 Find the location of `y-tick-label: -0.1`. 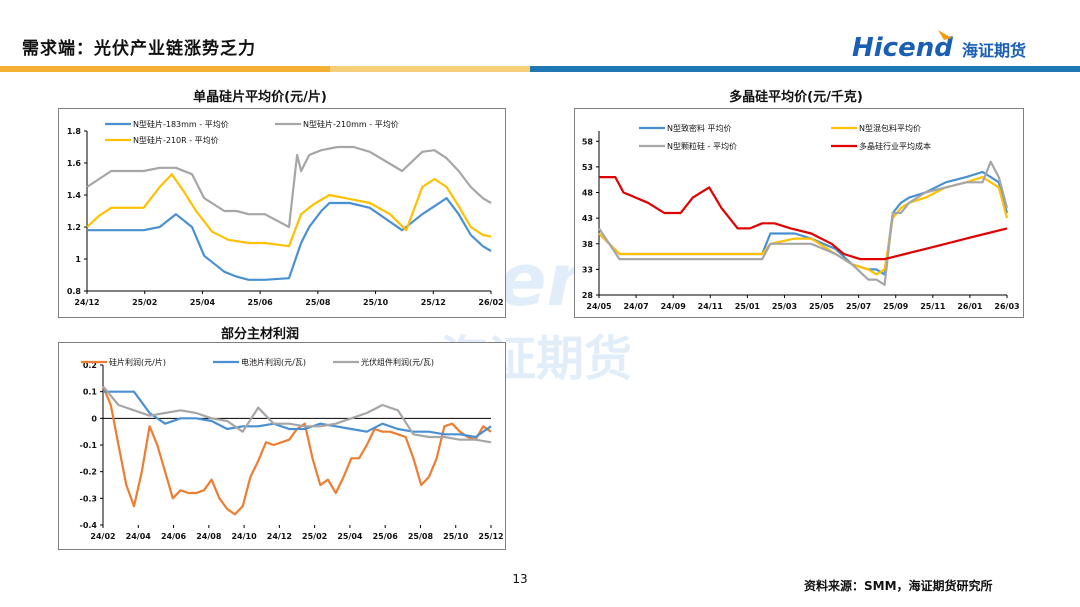

y-tick-label: -0.1 is located at coordinates (89, 445).